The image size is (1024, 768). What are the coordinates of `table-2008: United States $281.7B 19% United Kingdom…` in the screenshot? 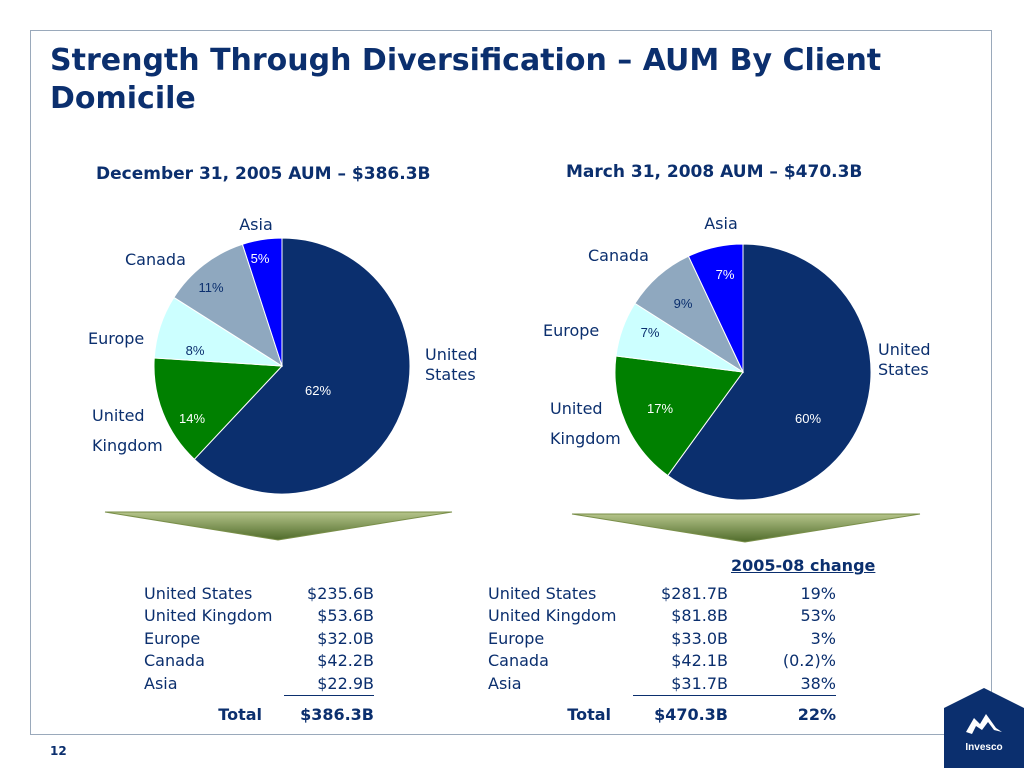 It's located at (662, 654).